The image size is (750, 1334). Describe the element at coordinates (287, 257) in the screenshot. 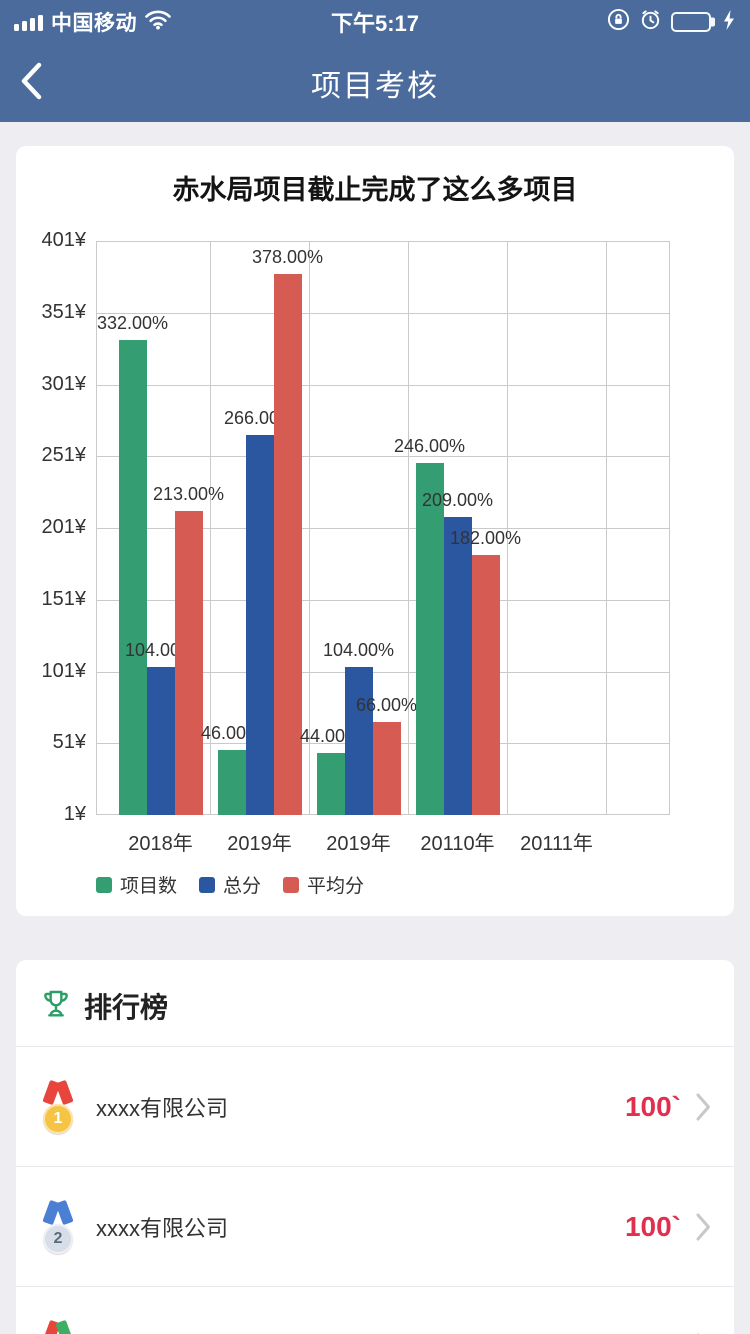

I see `bar-value-label: 378.00%` at that location.